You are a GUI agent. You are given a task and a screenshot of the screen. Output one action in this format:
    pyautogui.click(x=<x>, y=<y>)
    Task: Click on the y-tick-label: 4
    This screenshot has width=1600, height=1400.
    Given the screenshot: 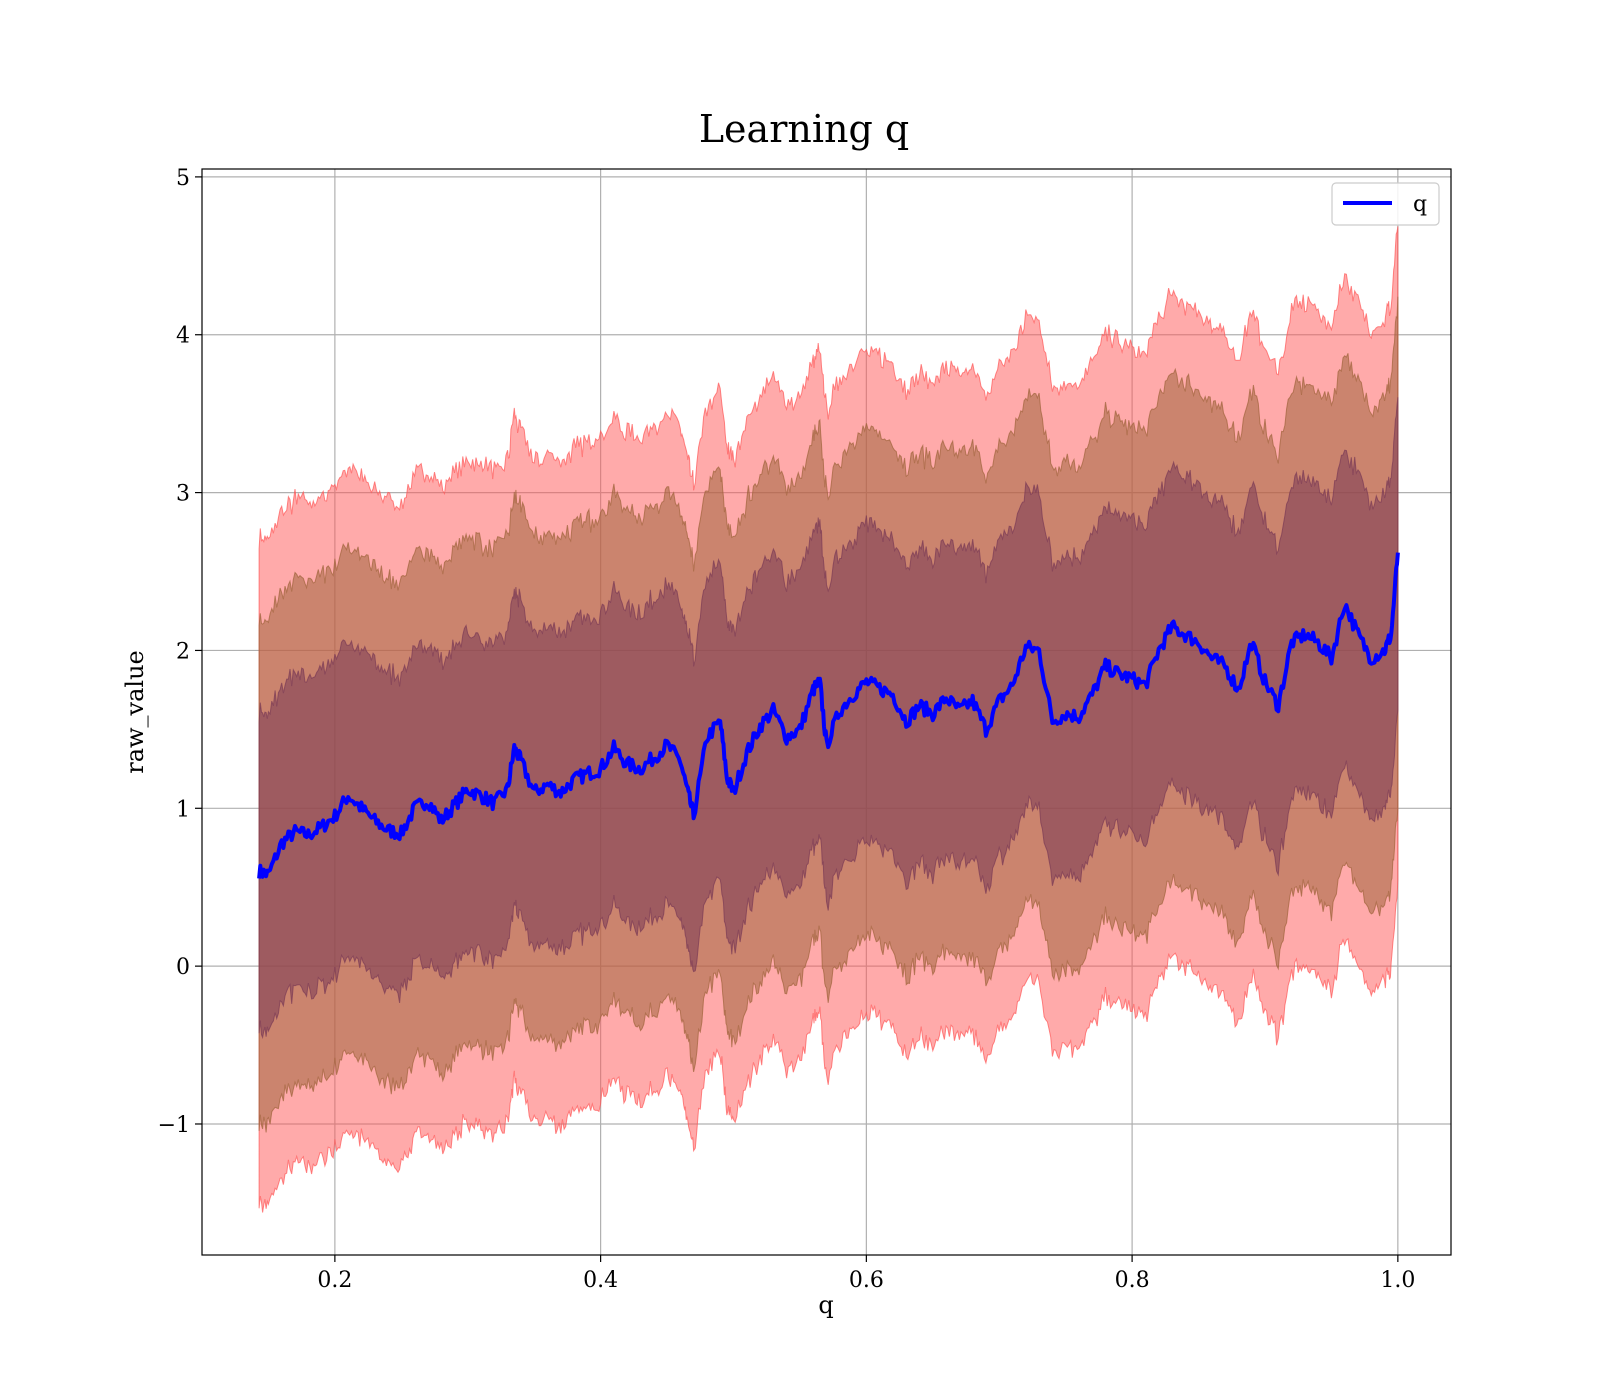 What is the action you would take?
    pyautogui.click(x=183, y=336)
    